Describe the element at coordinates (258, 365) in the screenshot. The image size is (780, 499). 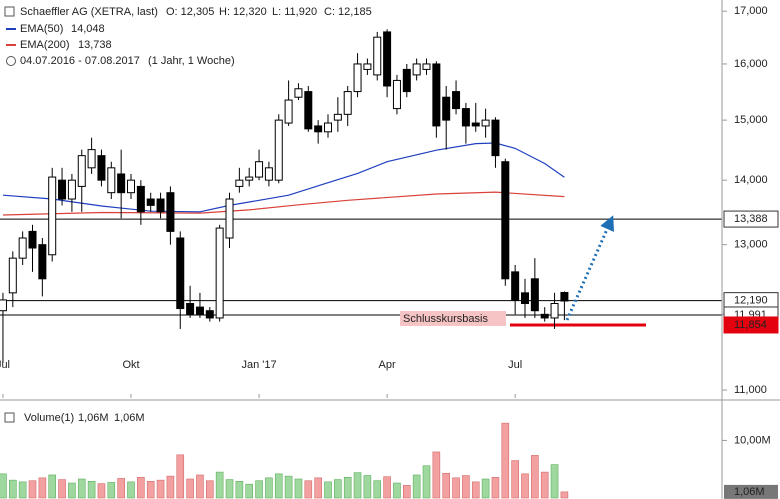
I see `x-tick-label: Jan '17` at that location.